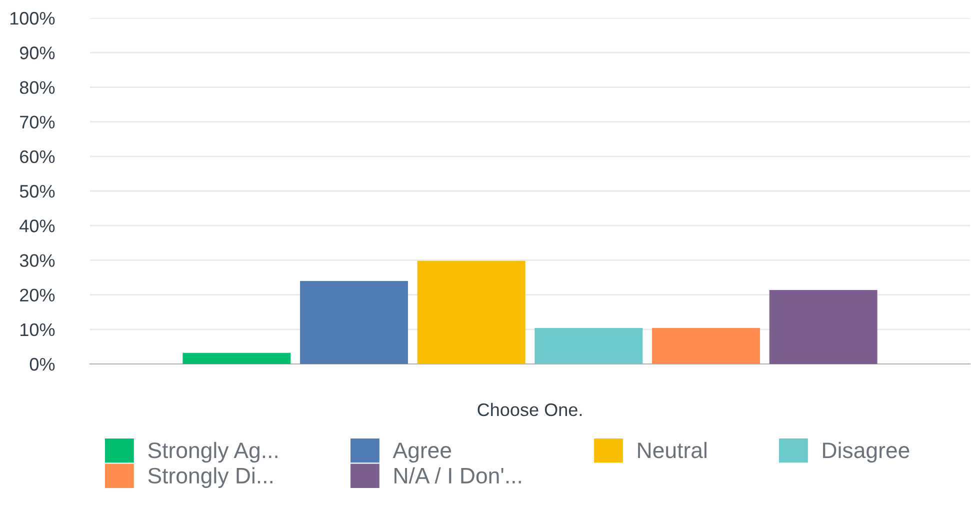 Image resolution: width=971 pixels, height=508 pixels. Describe the element at coordinates (530, 409) in the screenshot. I see `x-tick-label: Choose One.` at that location.